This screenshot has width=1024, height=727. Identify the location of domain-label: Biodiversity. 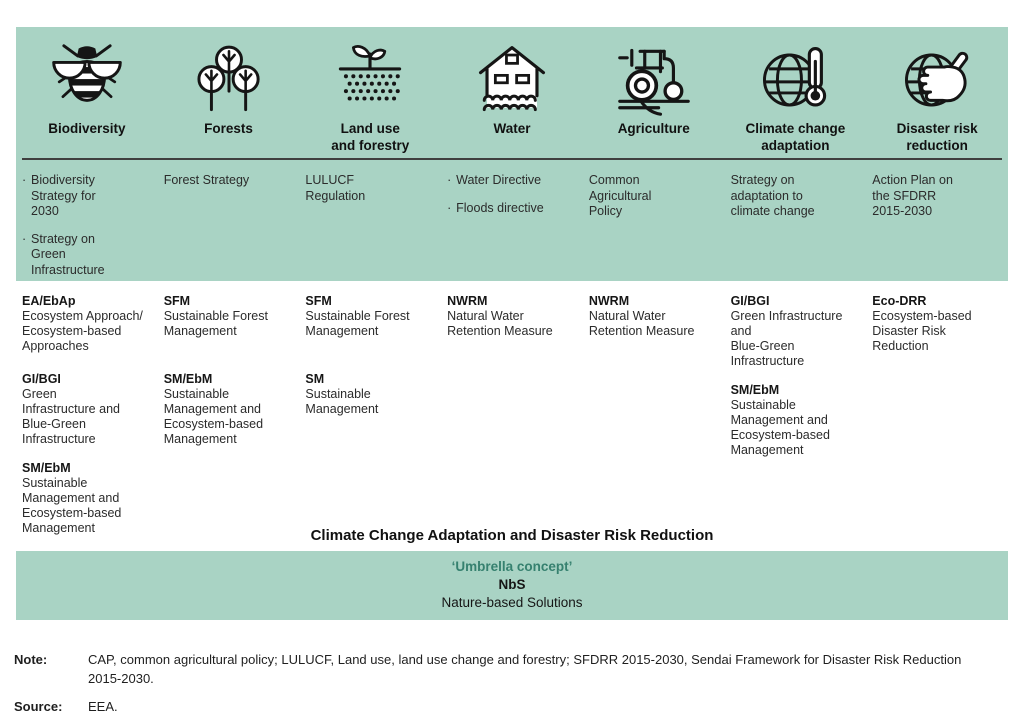
(87, 128).